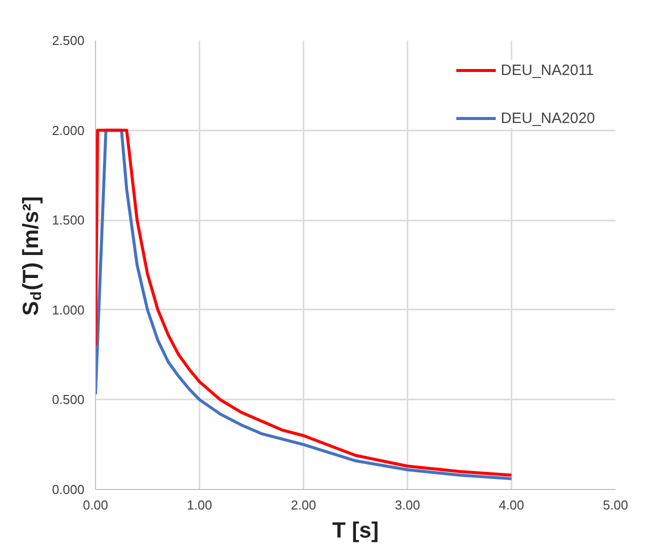 Image resolution: width=648 pixels, height=549 pixels. Describe the element at coordinates (68, 40) in the screenshot. I see `y-tick-label: 2.500` at that location.